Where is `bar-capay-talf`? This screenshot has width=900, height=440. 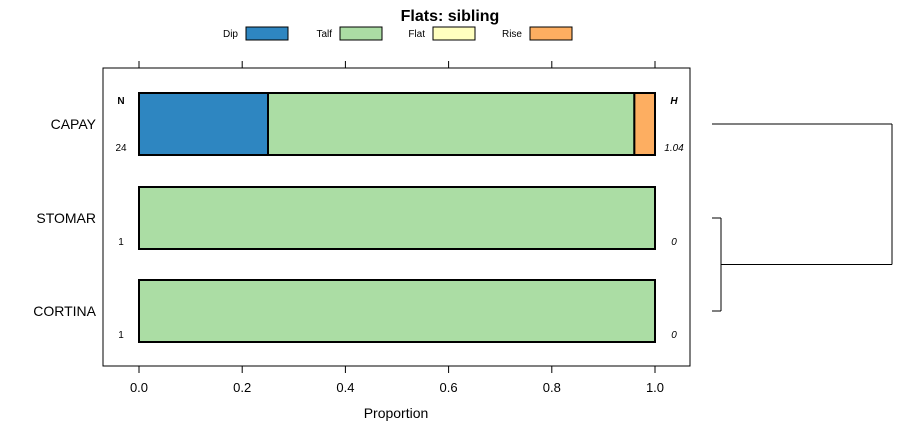 bar-capay-talf is located at coordinates (451, 124).